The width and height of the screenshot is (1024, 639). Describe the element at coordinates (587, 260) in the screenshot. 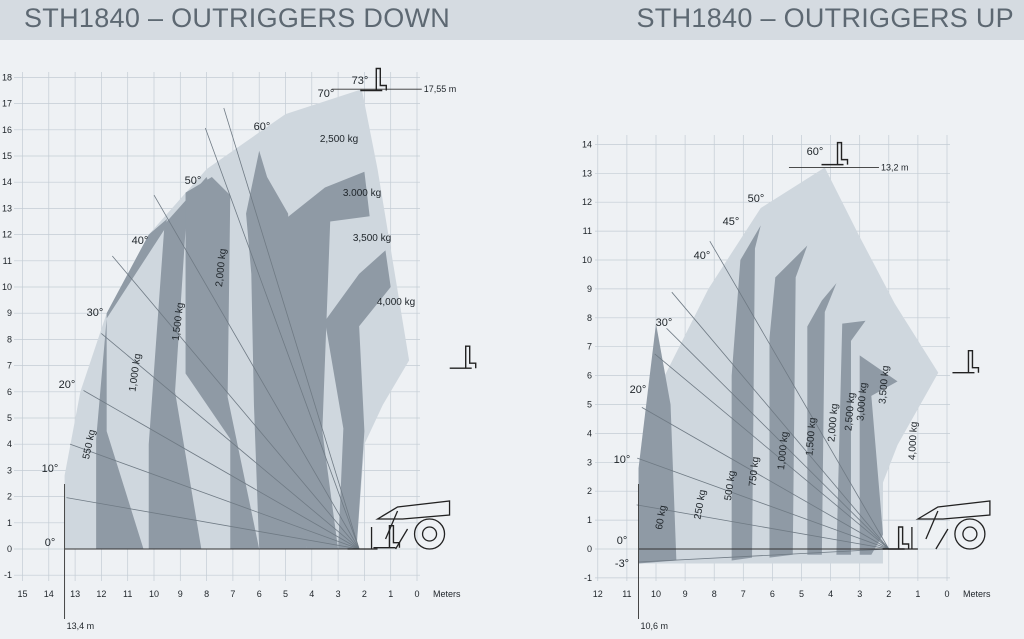

I see `y-tick-label: 10` at that location.